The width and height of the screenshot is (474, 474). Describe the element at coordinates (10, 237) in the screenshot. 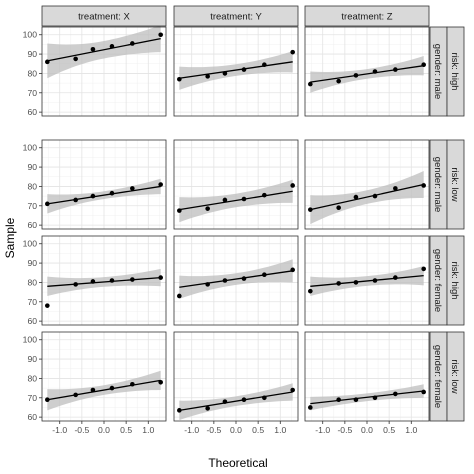

I see `y-axis-title: Sample` at that location.